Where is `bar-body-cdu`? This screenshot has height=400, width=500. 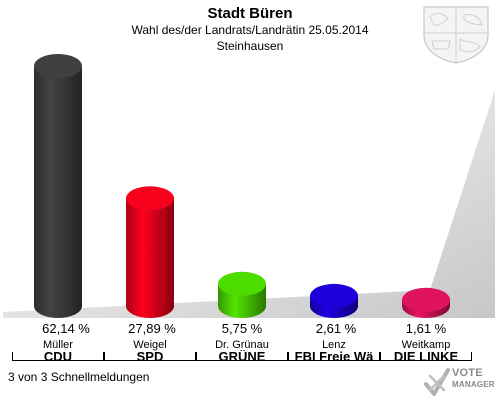 bar-body-cdu is located at coordinates (58, 192).